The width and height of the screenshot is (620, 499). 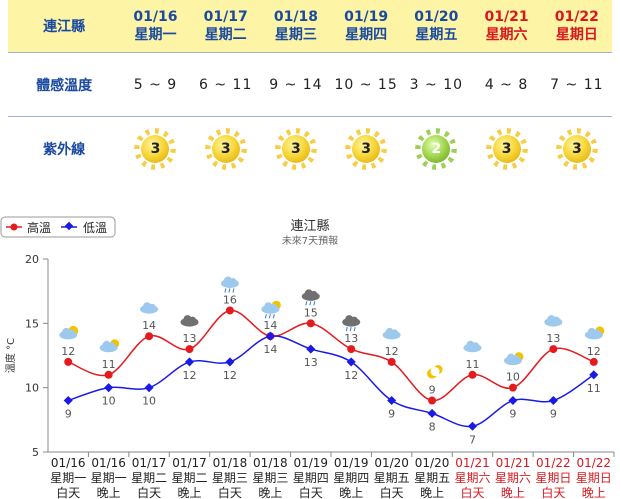 I want to click on x-tick-weekday: 星期一, so click(x=109, y=478).